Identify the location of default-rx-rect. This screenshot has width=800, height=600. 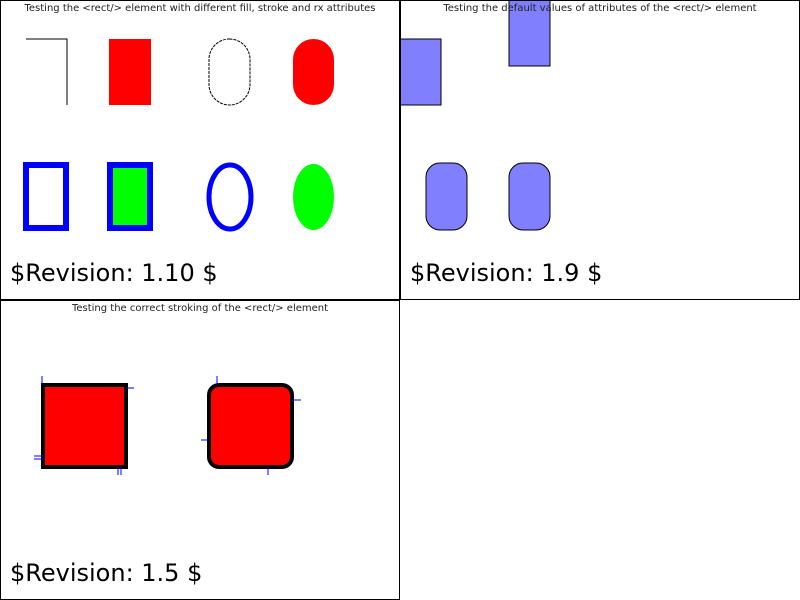
(529, 196).